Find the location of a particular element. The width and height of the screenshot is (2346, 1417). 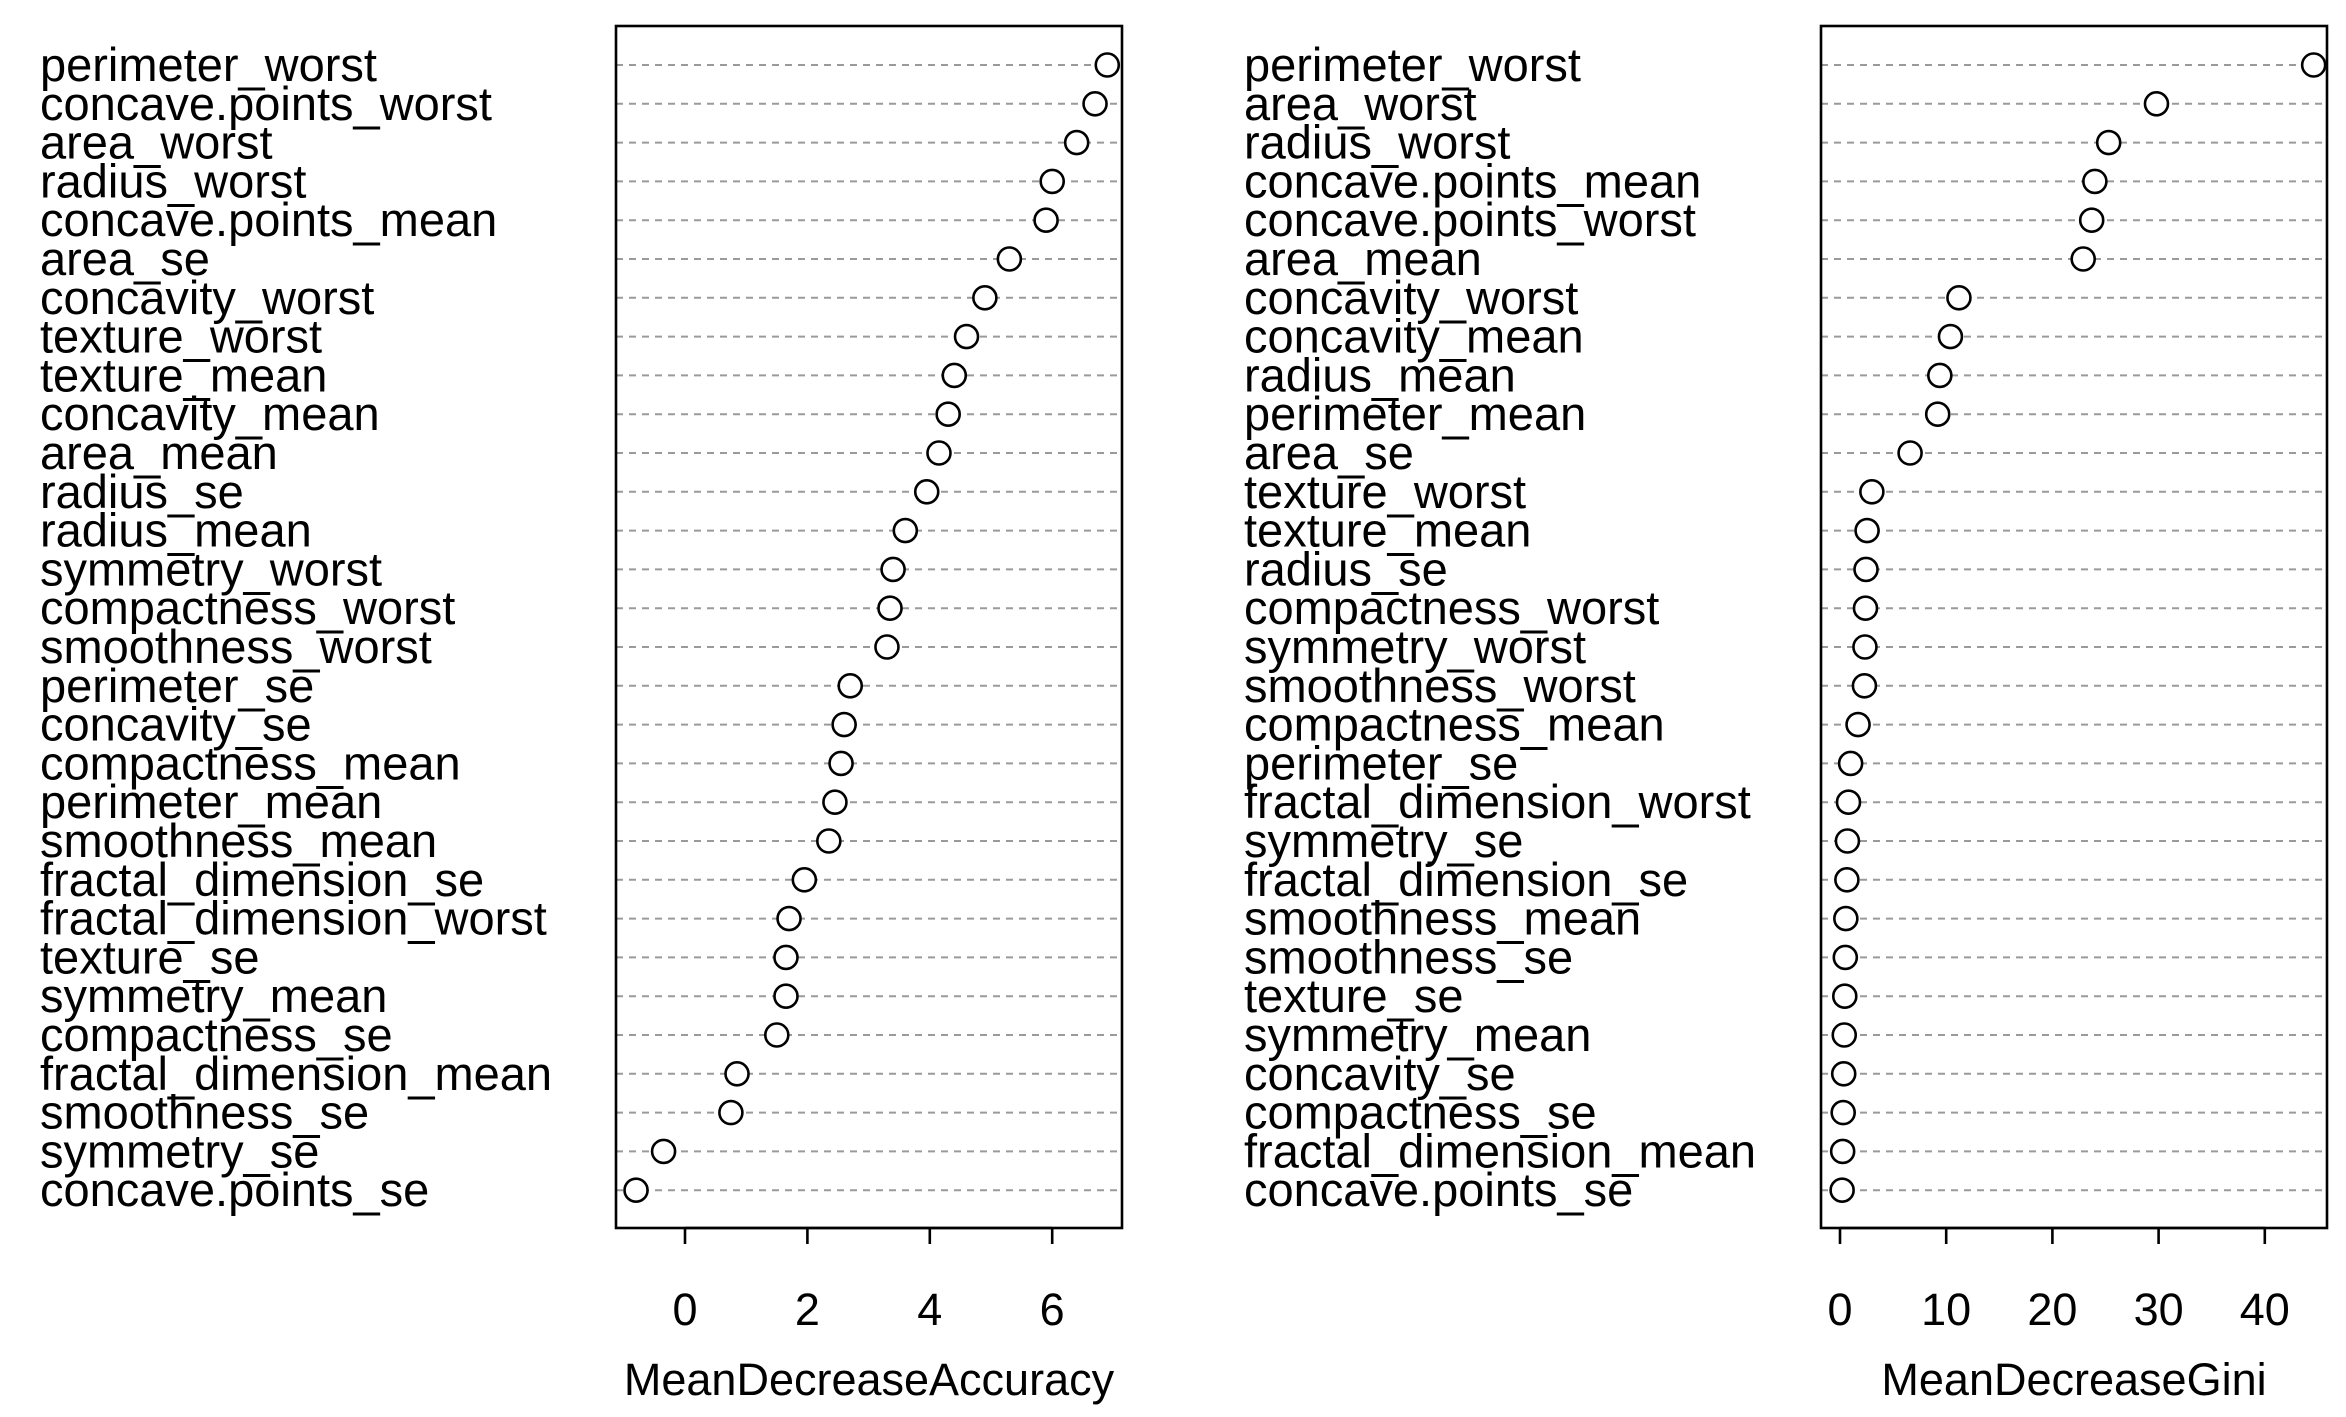

category-label: radius_se is located at coordinates (142, 491).